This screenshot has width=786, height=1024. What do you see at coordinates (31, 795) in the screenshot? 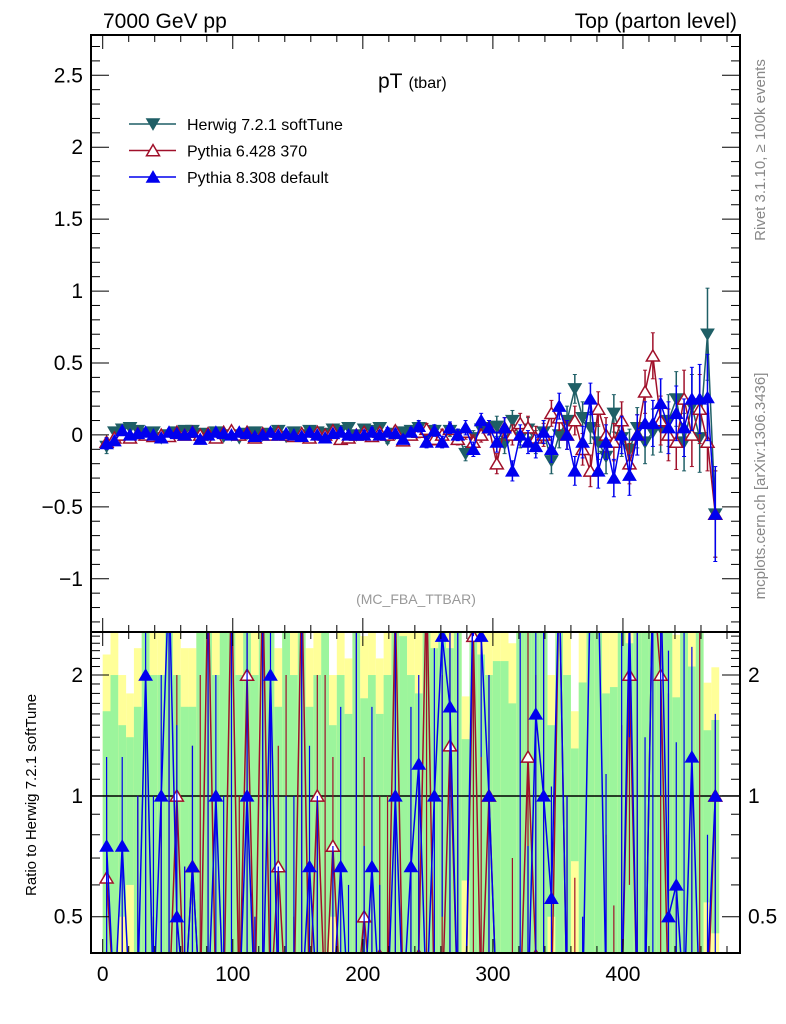
I see `ratio-y-axis-label: Ratio to Herwig 7.2.1 softTune` at bounding box center [31, 795].